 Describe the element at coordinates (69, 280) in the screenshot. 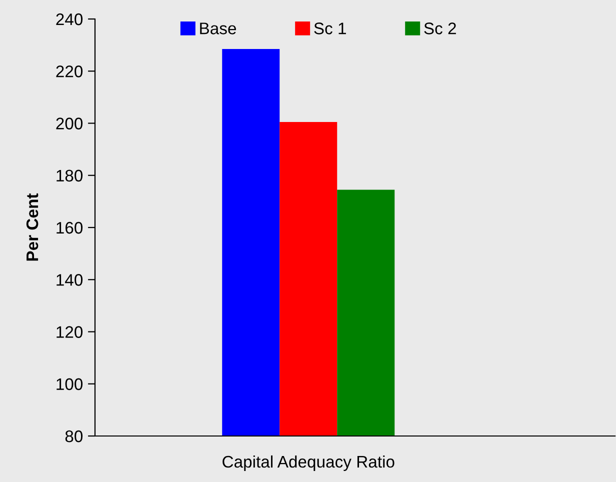

I see `y-tick-label: 140` at that location.